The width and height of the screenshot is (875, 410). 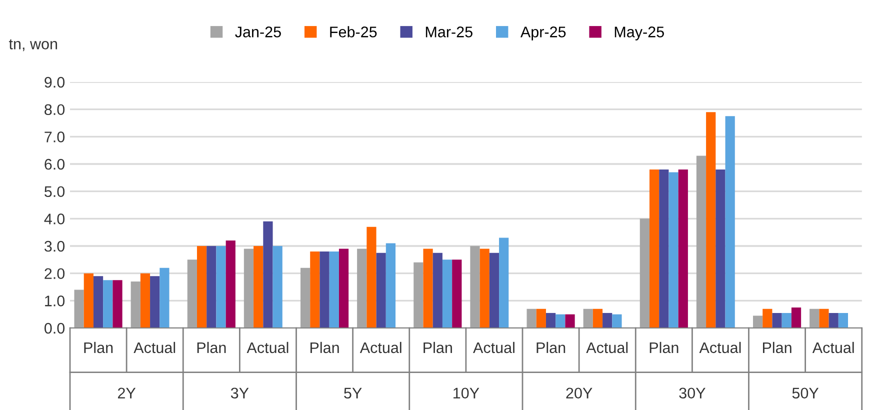 What do you see at coordinates (54, 219) in the screenshot?
I see `y-tick-label: 4.0` at bounding box center [54, 219].